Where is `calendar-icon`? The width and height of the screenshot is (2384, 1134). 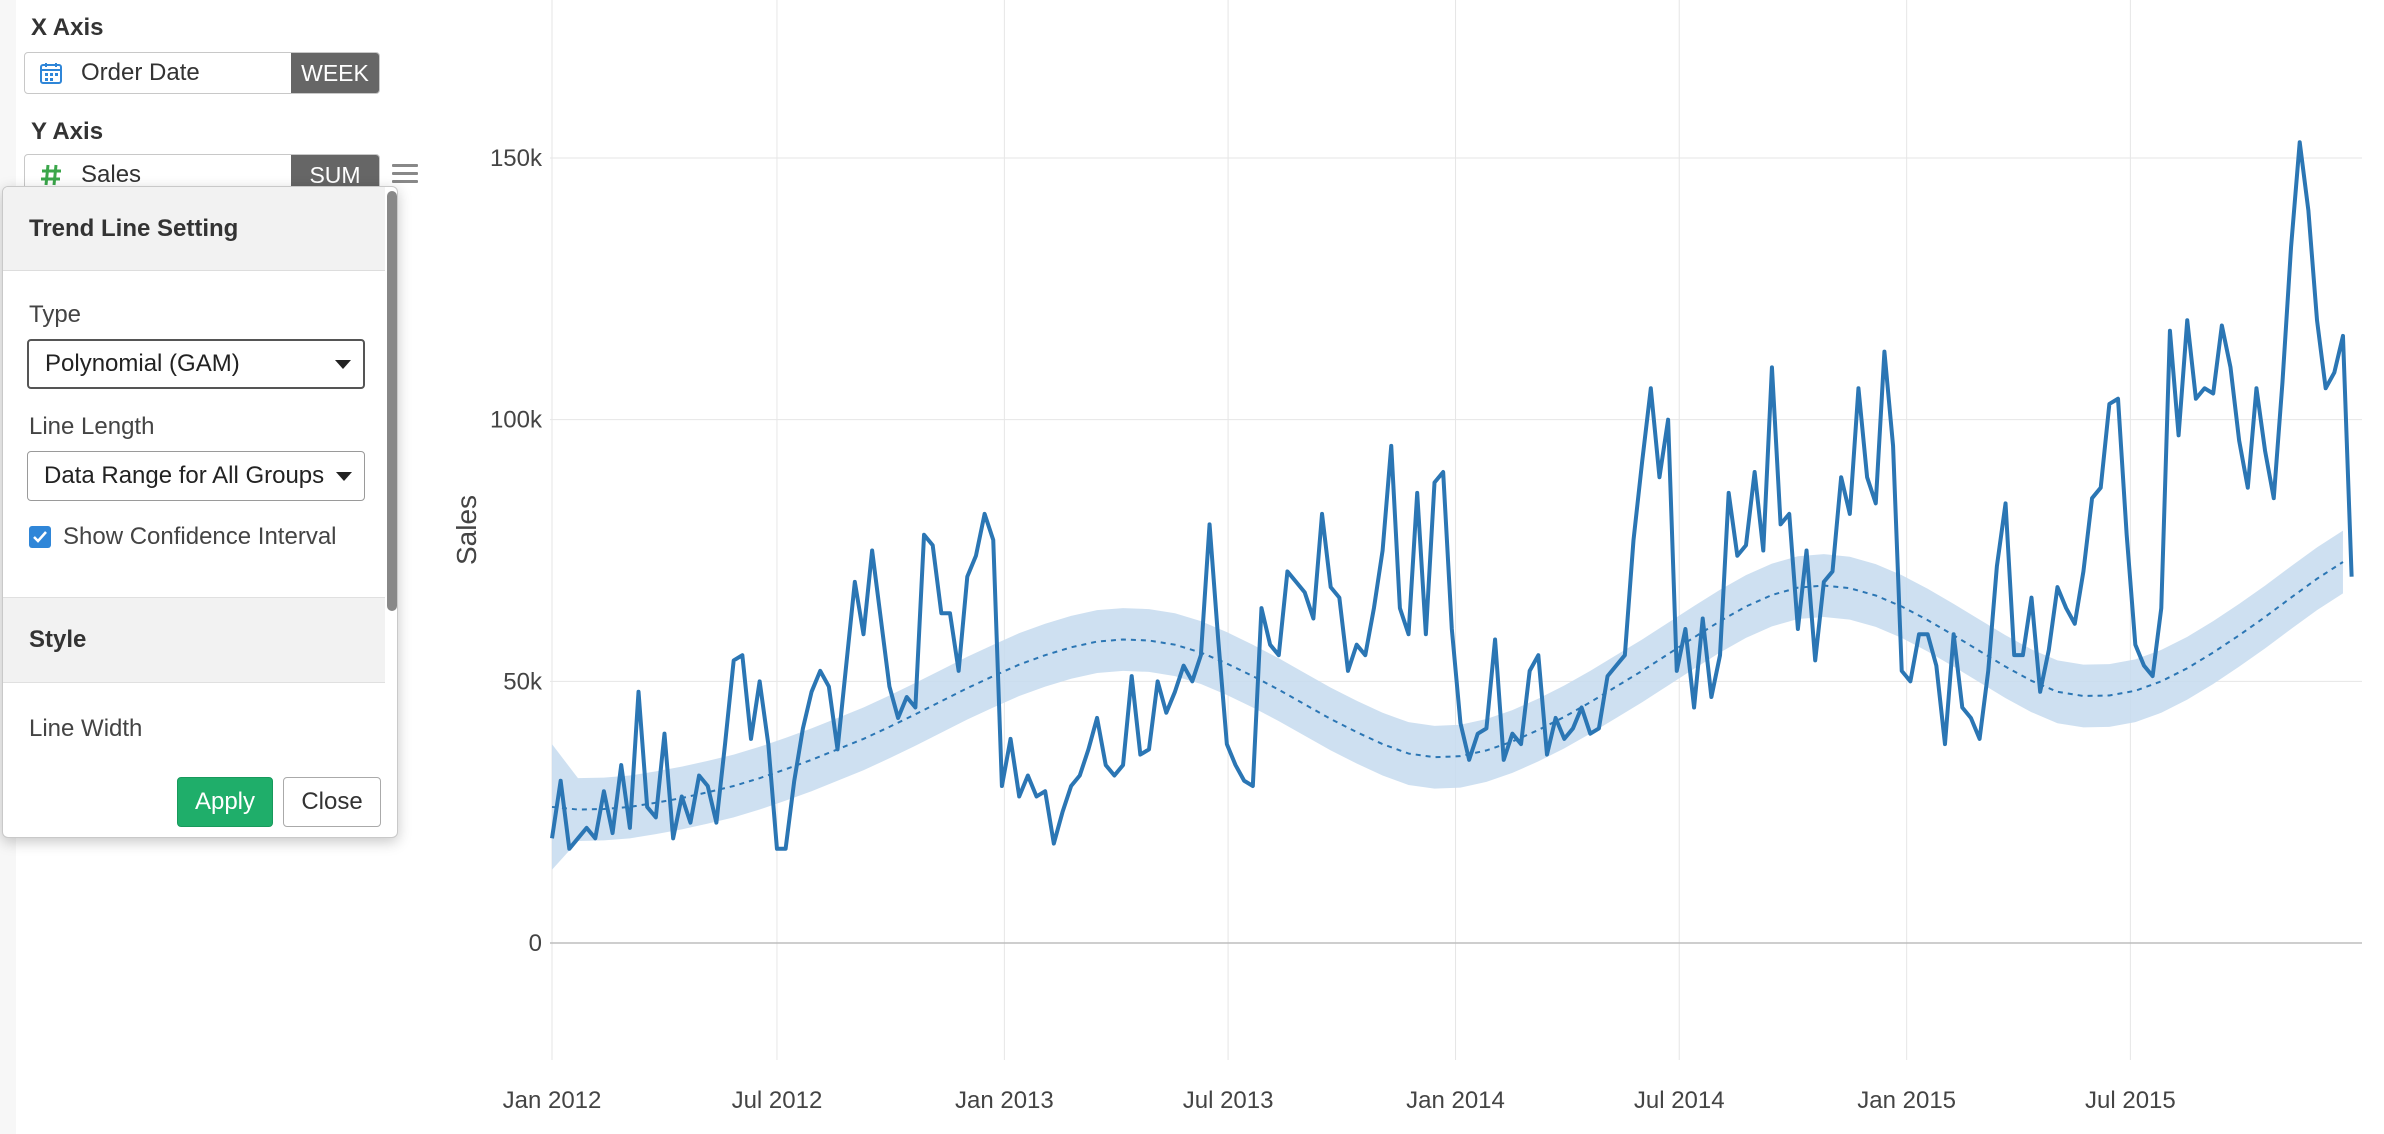
calendar-icon is located at coordinates (51, 73).